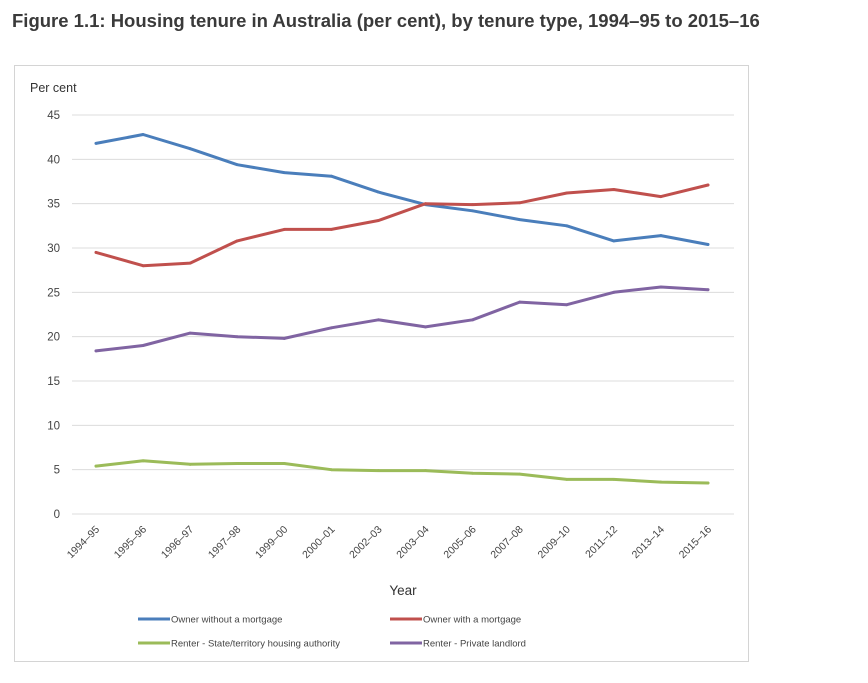  Describe the element at coordinates (57, 471) in the screenshot. I see `y-tick-label: 5` at that location.